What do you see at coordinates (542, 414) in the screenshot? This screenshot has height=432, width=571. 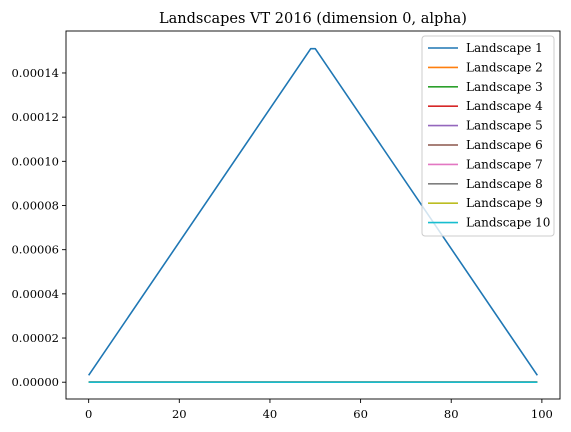 I see `x-tick-label: 100` at bounding box center [542, 414].